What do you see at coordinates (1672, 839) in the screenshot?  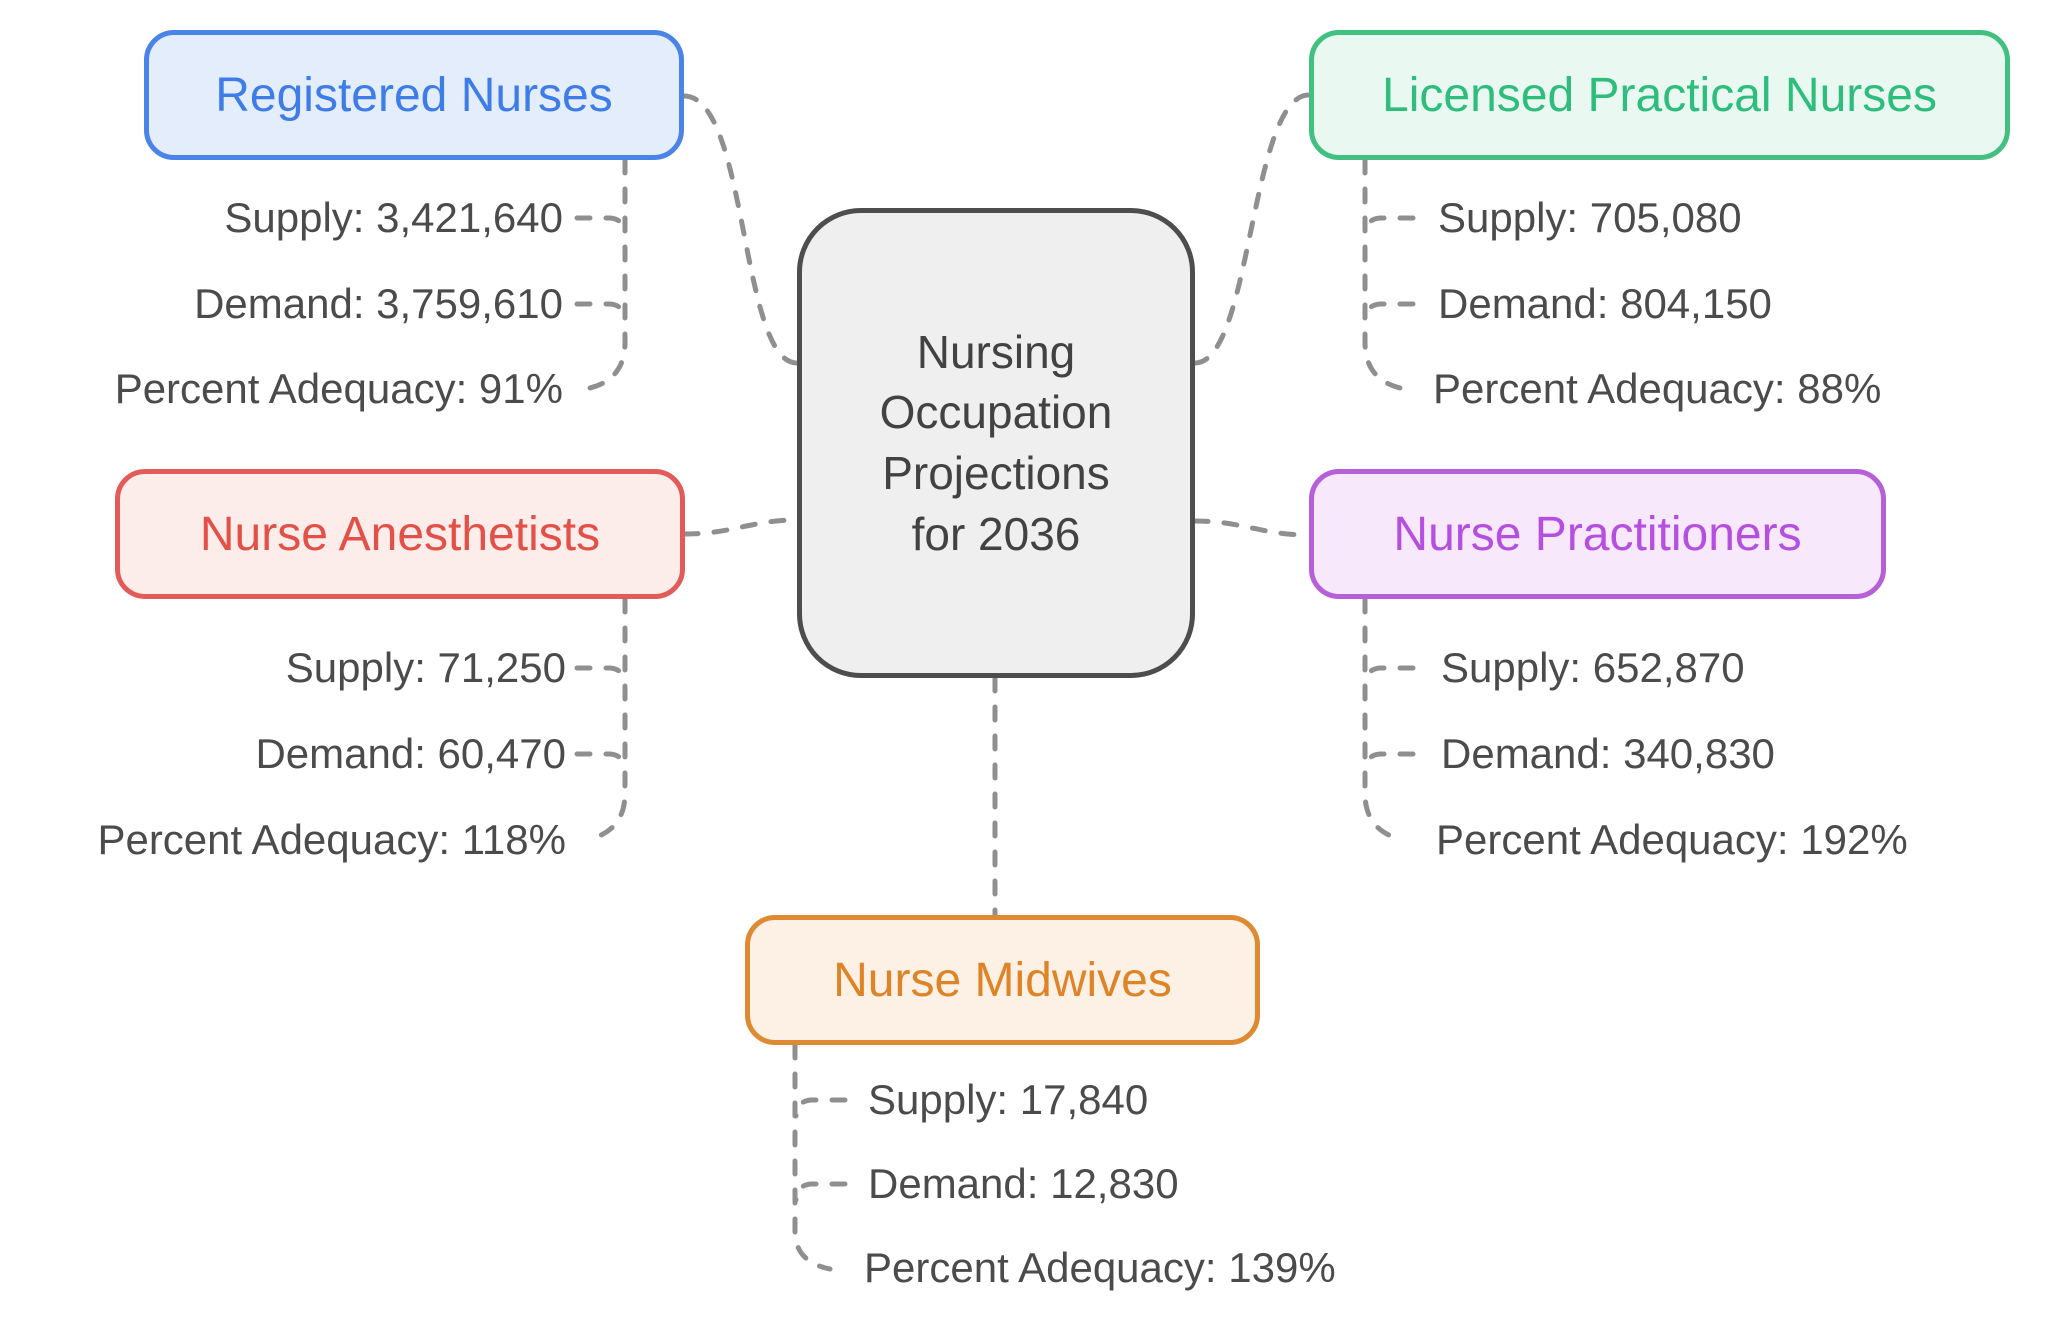 I see `stat-adequacy-nurse-practitioners: Percent Adequacy: 192%` at bounding box center [1672, 839].